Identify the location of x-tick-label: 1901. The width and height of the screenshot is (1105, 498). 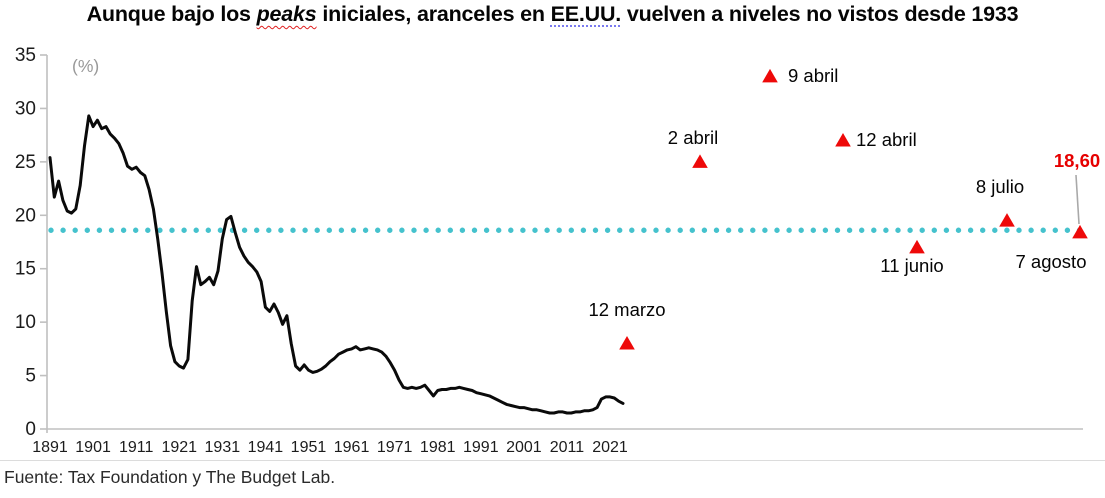
(93, 447).